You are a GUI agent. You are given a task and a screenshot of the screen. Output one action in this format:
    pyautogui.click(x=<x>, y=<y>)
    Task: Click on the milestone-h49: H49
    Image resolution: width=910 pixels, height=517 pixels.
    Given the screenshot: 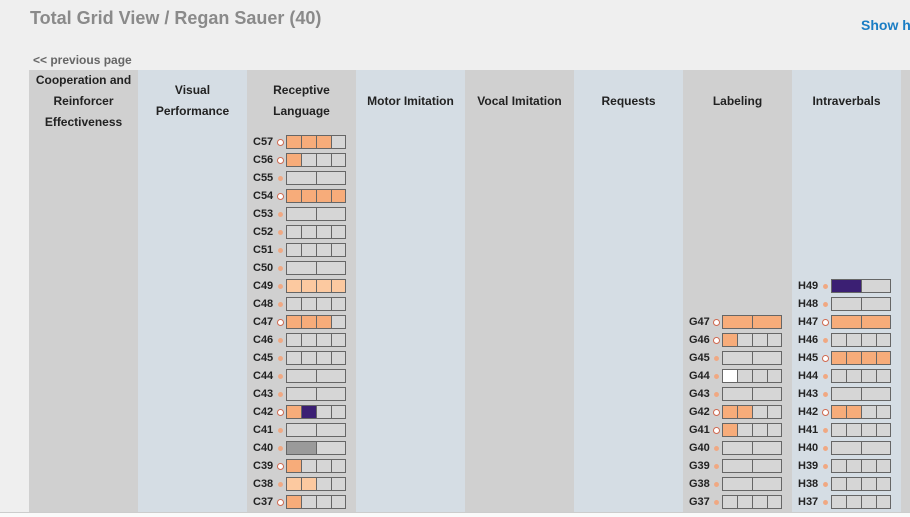 What is the action you would take?
    pyautogui.click(x=844, y=286)
    